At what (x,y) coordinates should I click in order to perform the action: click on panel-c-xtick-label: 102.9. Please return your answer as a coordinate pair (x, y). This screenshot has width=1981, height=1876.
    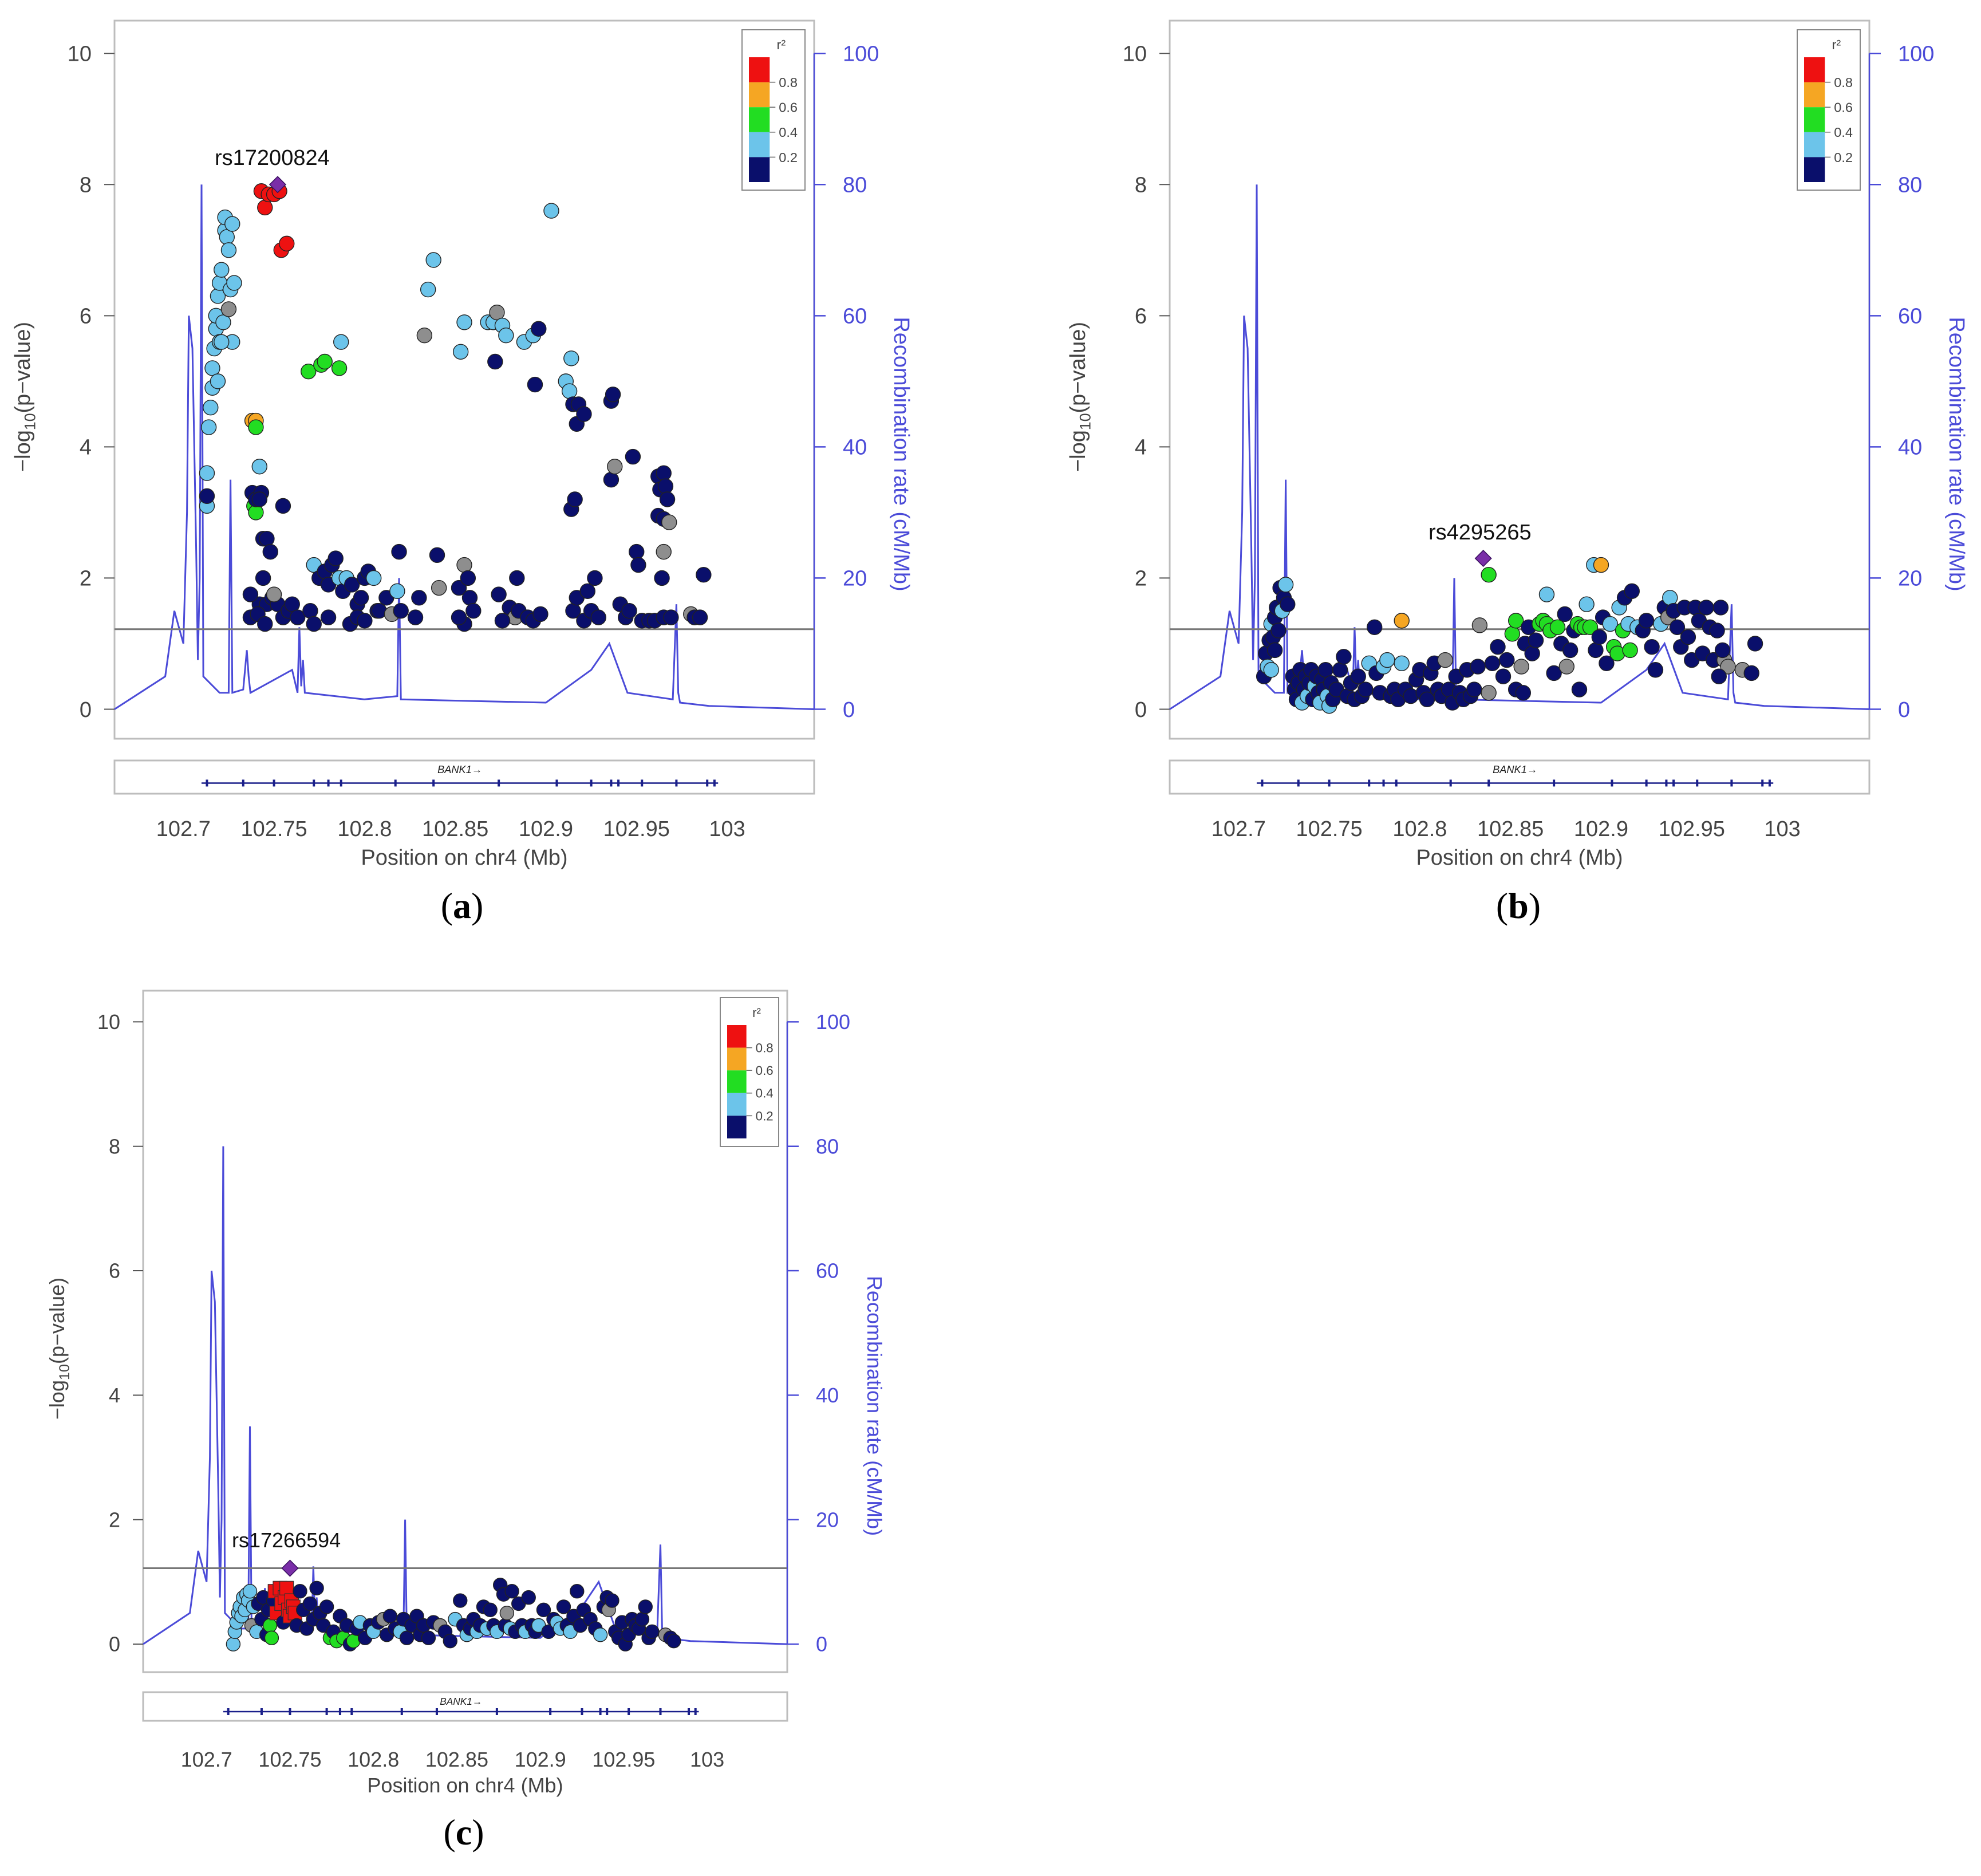
    Looking at the image, I should click on (540, 1759).